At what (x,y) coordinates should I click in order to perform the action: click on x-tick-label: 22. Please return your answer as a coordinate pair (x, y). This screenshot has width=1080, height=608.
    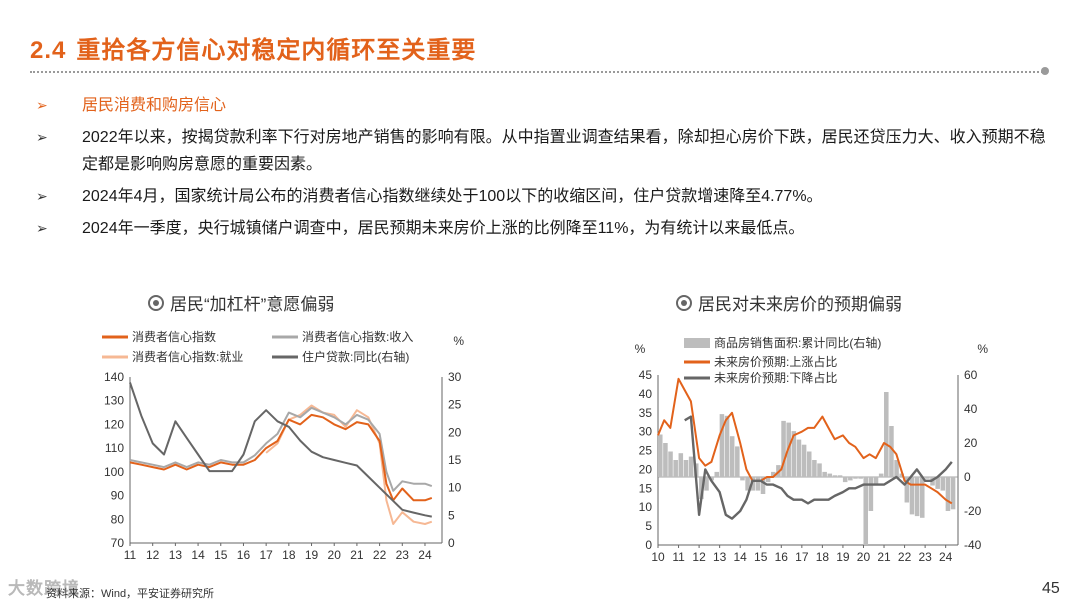
    Looking at the image, I should click on (905, 557).